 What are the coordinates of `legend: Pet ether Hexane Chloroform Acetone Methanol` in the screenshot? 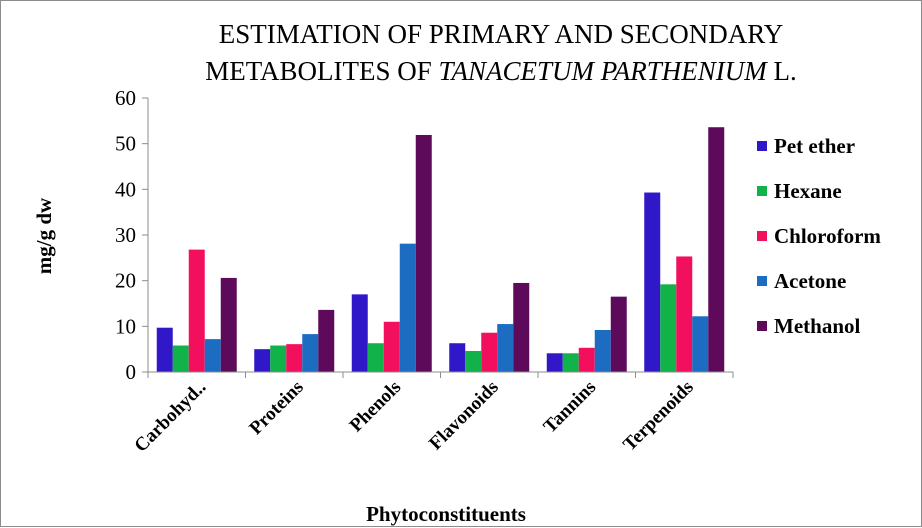 It's located at (819, 236).